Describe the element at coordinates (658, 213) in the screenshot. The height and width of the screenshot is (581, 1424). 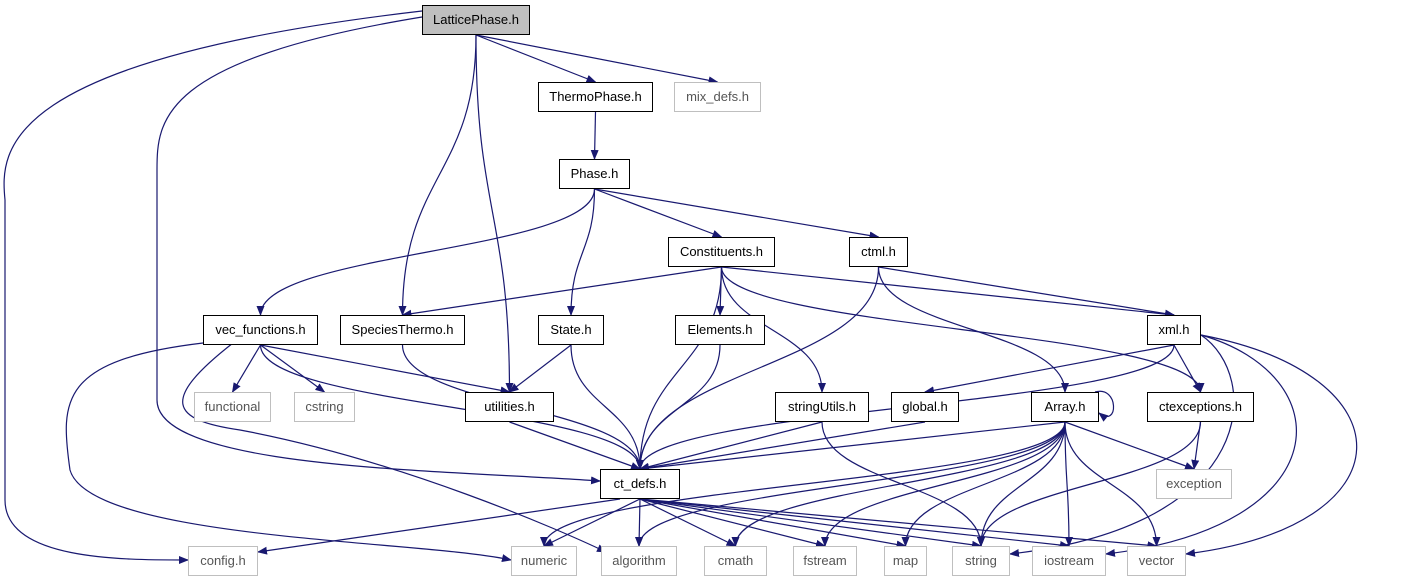
I see `edge-Phase-to-Constituents` at that location.